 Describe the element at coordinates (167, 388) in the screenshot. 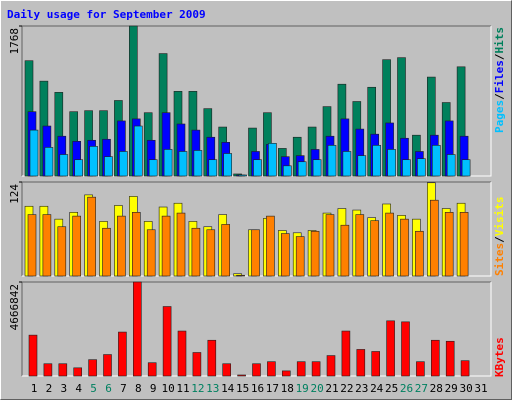

I see `x-tick-label: 10` at that location.